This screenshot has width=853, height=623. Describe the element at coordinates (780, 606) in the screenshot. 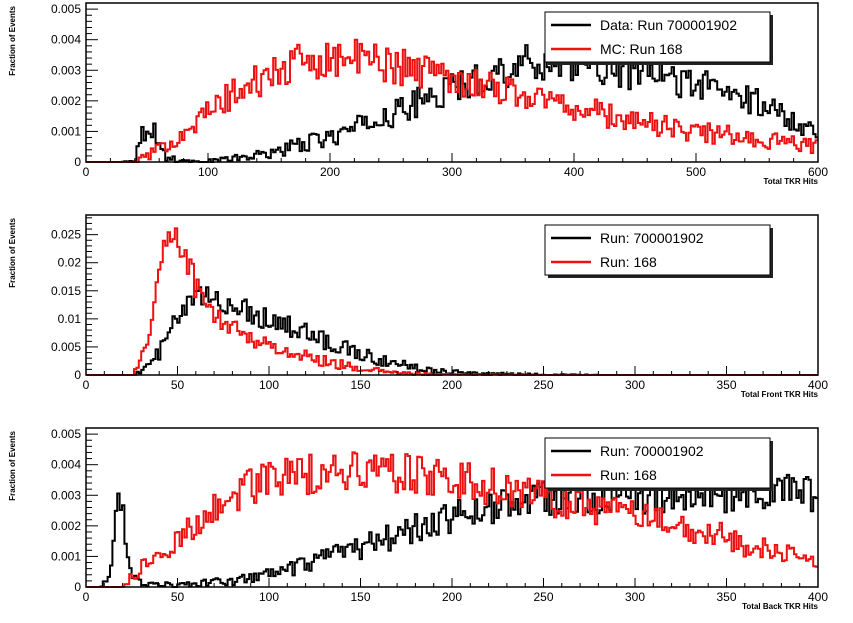

I see `x-axis-label: Total Back TKR Hits` at that location.